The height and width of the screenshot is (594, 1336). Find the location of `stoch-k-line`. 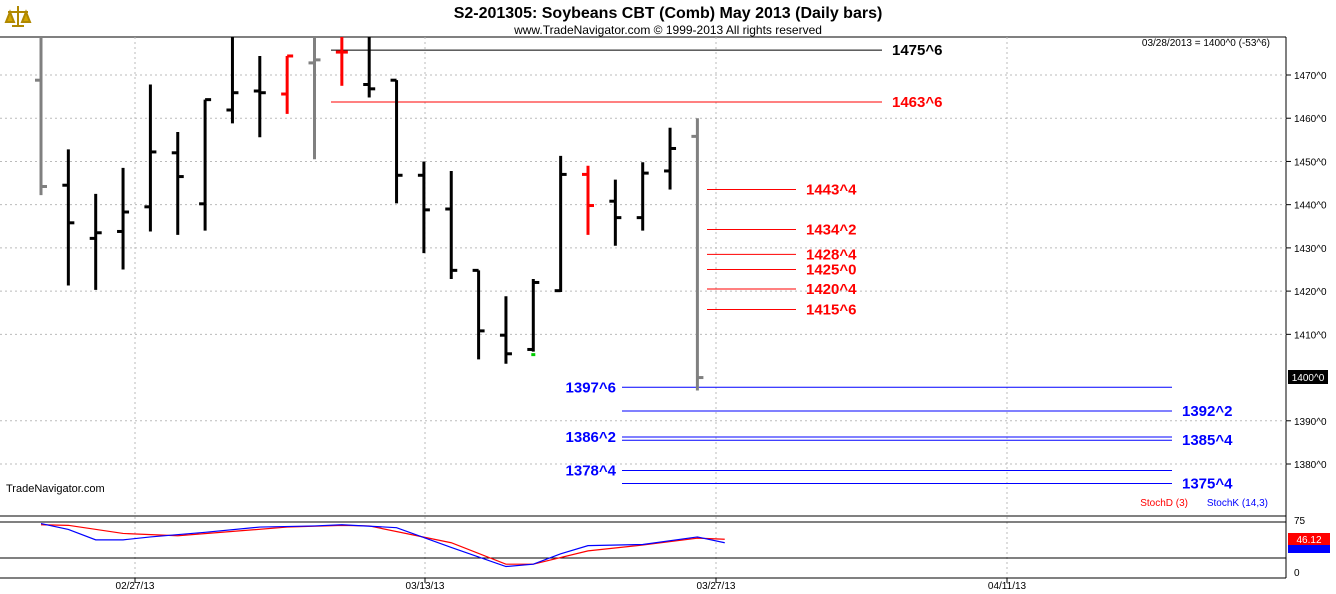

stoch-k-line is located at coordinates (382, 545).